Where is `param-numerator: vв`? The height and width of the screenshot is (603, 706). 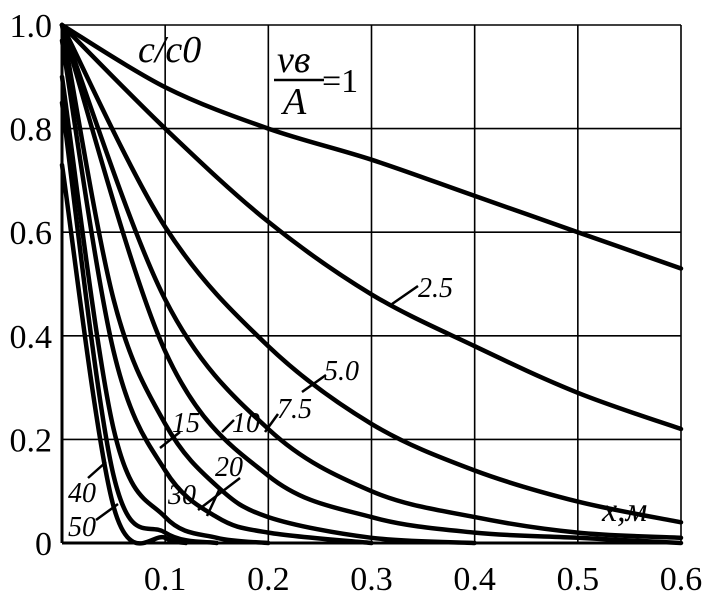 param-numerator: vв is located at coordinates (293, 60).